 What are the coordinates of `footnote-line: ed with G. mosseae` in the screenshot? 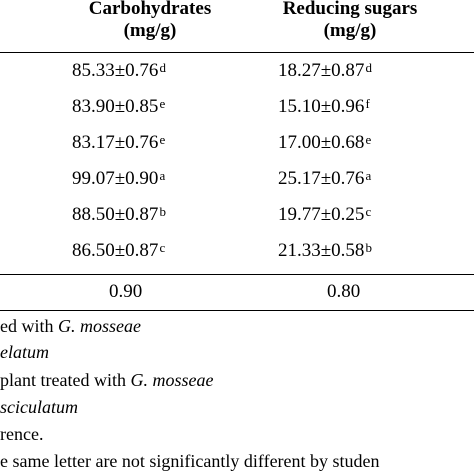 It's located at (70, 326).